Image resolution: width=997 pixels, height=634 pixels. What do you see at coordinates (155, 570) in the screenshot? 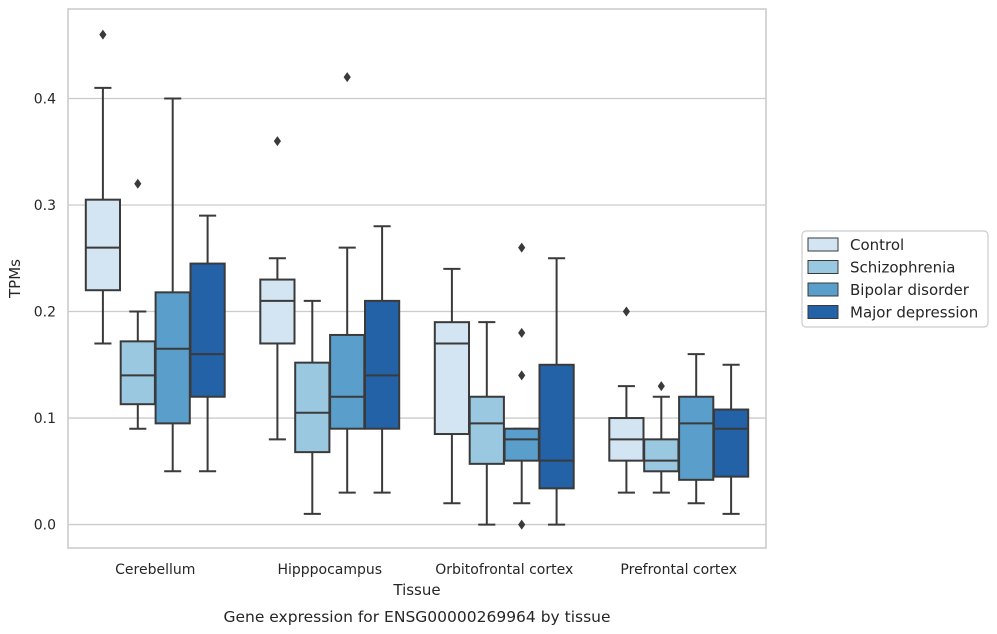
I see `x-tick-label: Cerebellum` at bounding box center [155, 570].